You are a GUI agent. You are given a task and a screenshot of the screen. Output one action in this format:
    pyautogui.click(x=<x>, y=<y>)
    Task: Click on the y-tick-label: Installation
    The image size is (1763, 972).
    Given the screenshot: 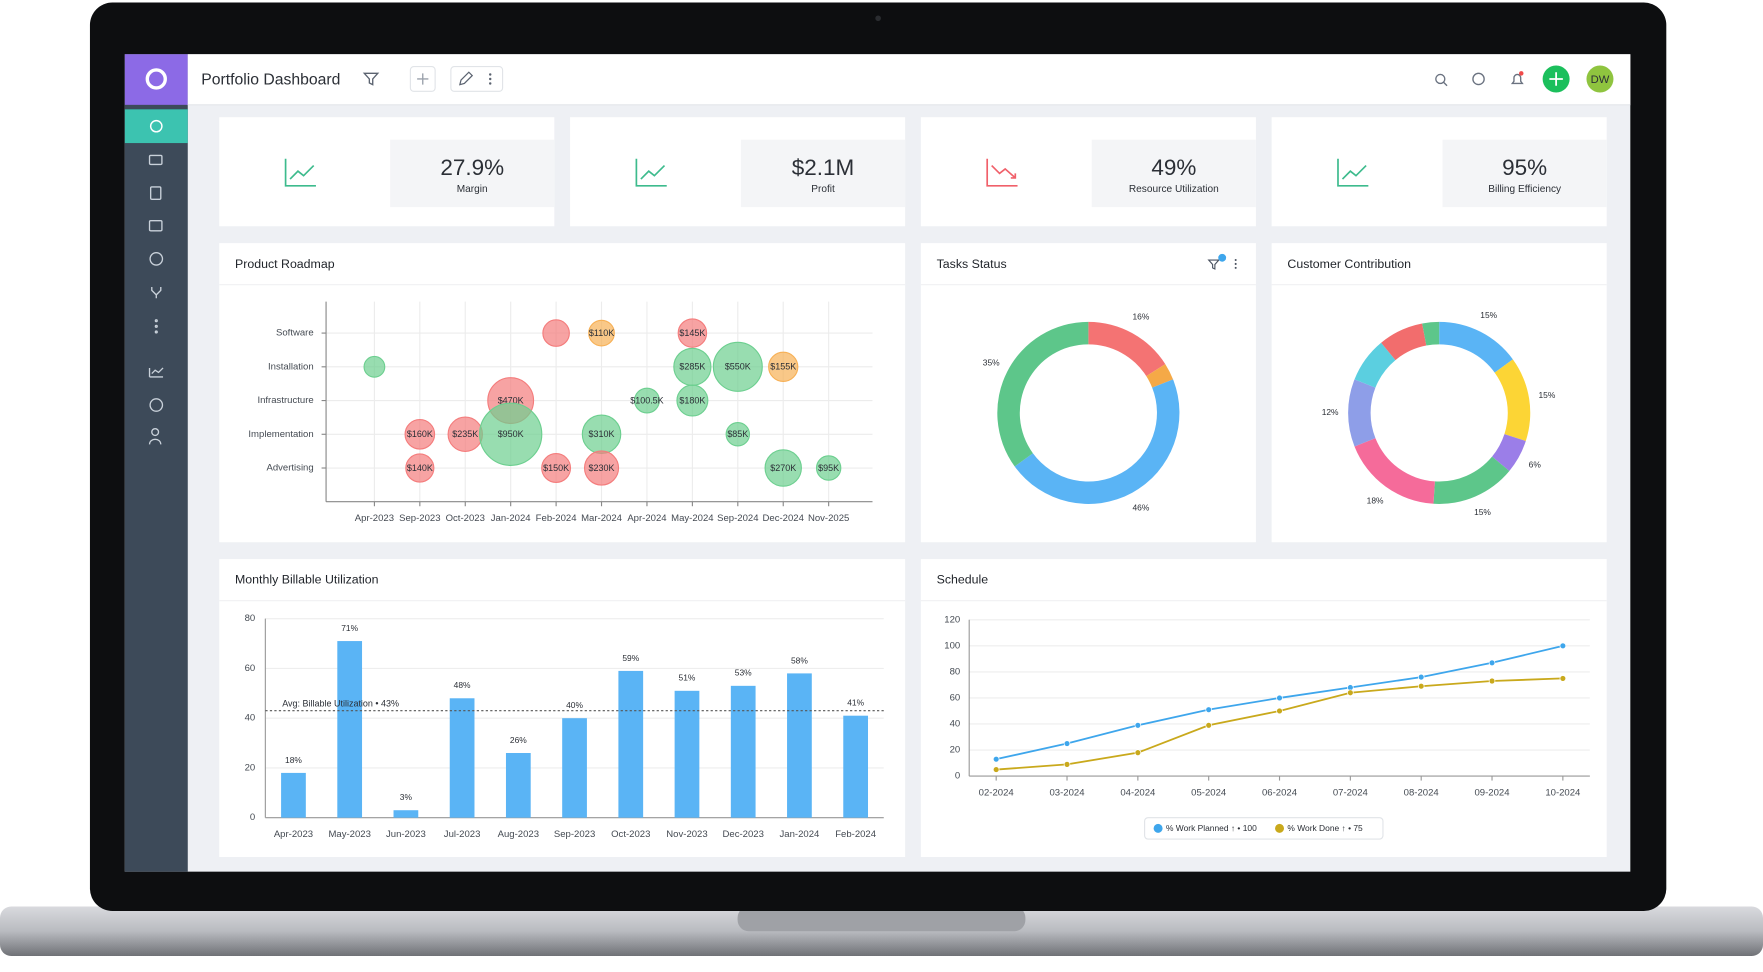 What is the action you would take?
    pyautogui.click(x=291, y=366)
    